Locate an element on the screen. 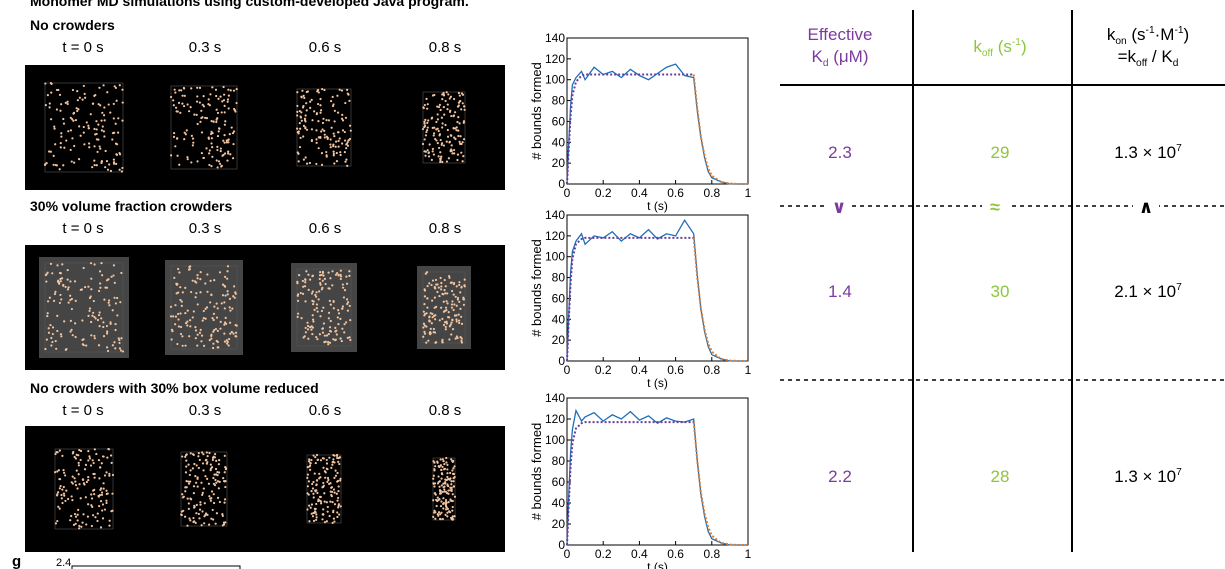  crowder-haze is located at coordinates (444, 307).